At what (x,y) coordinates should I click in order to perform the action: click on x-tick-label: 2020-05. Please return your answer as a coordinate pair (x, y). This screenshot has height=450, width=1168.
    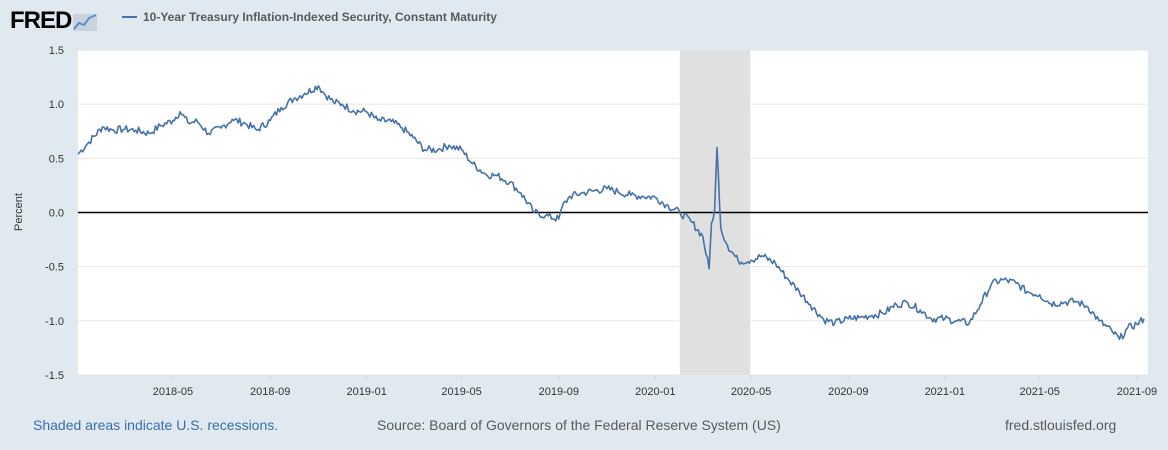
    Looking at the image, I should click on (751, 392).